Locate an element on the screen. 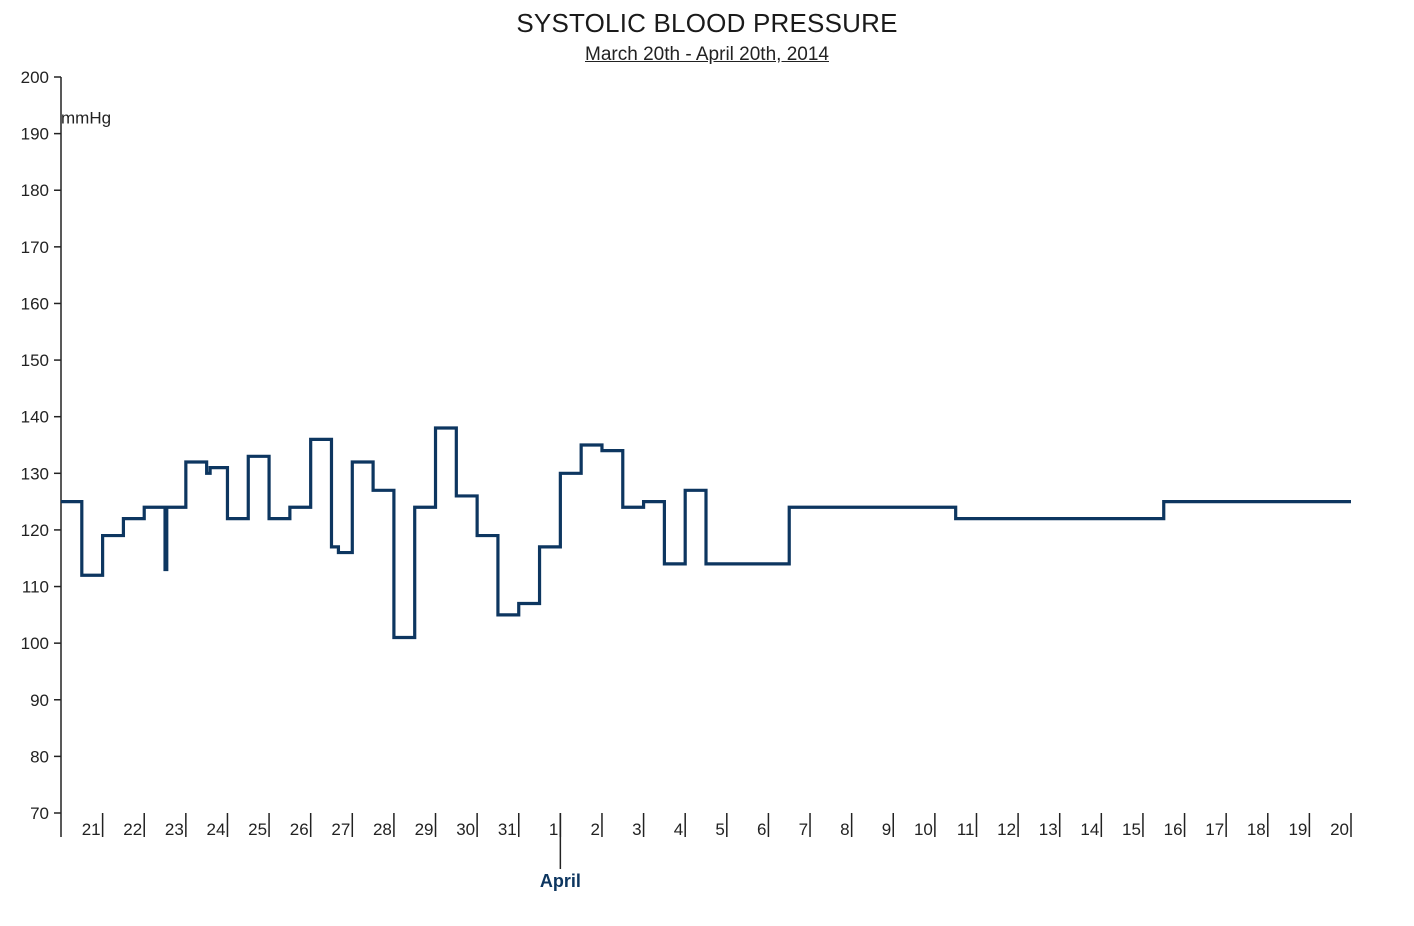 Image resolution: width=1414 pixels, height=926 pixels. x-tick-label: 5 is located at coordinates (719, 829).